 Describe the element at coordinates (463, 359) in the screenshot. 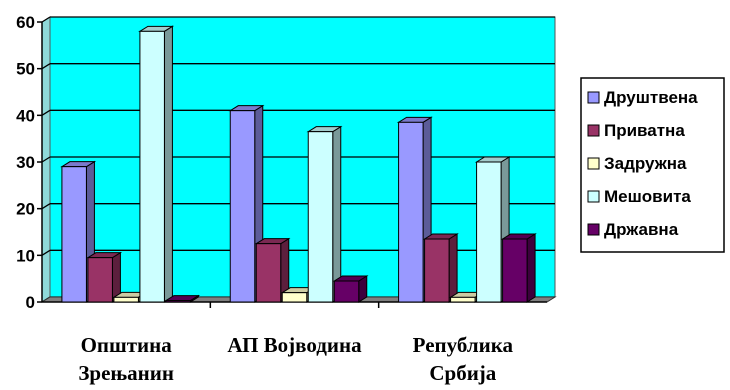

I see `category-label: Република Србија` at that location.